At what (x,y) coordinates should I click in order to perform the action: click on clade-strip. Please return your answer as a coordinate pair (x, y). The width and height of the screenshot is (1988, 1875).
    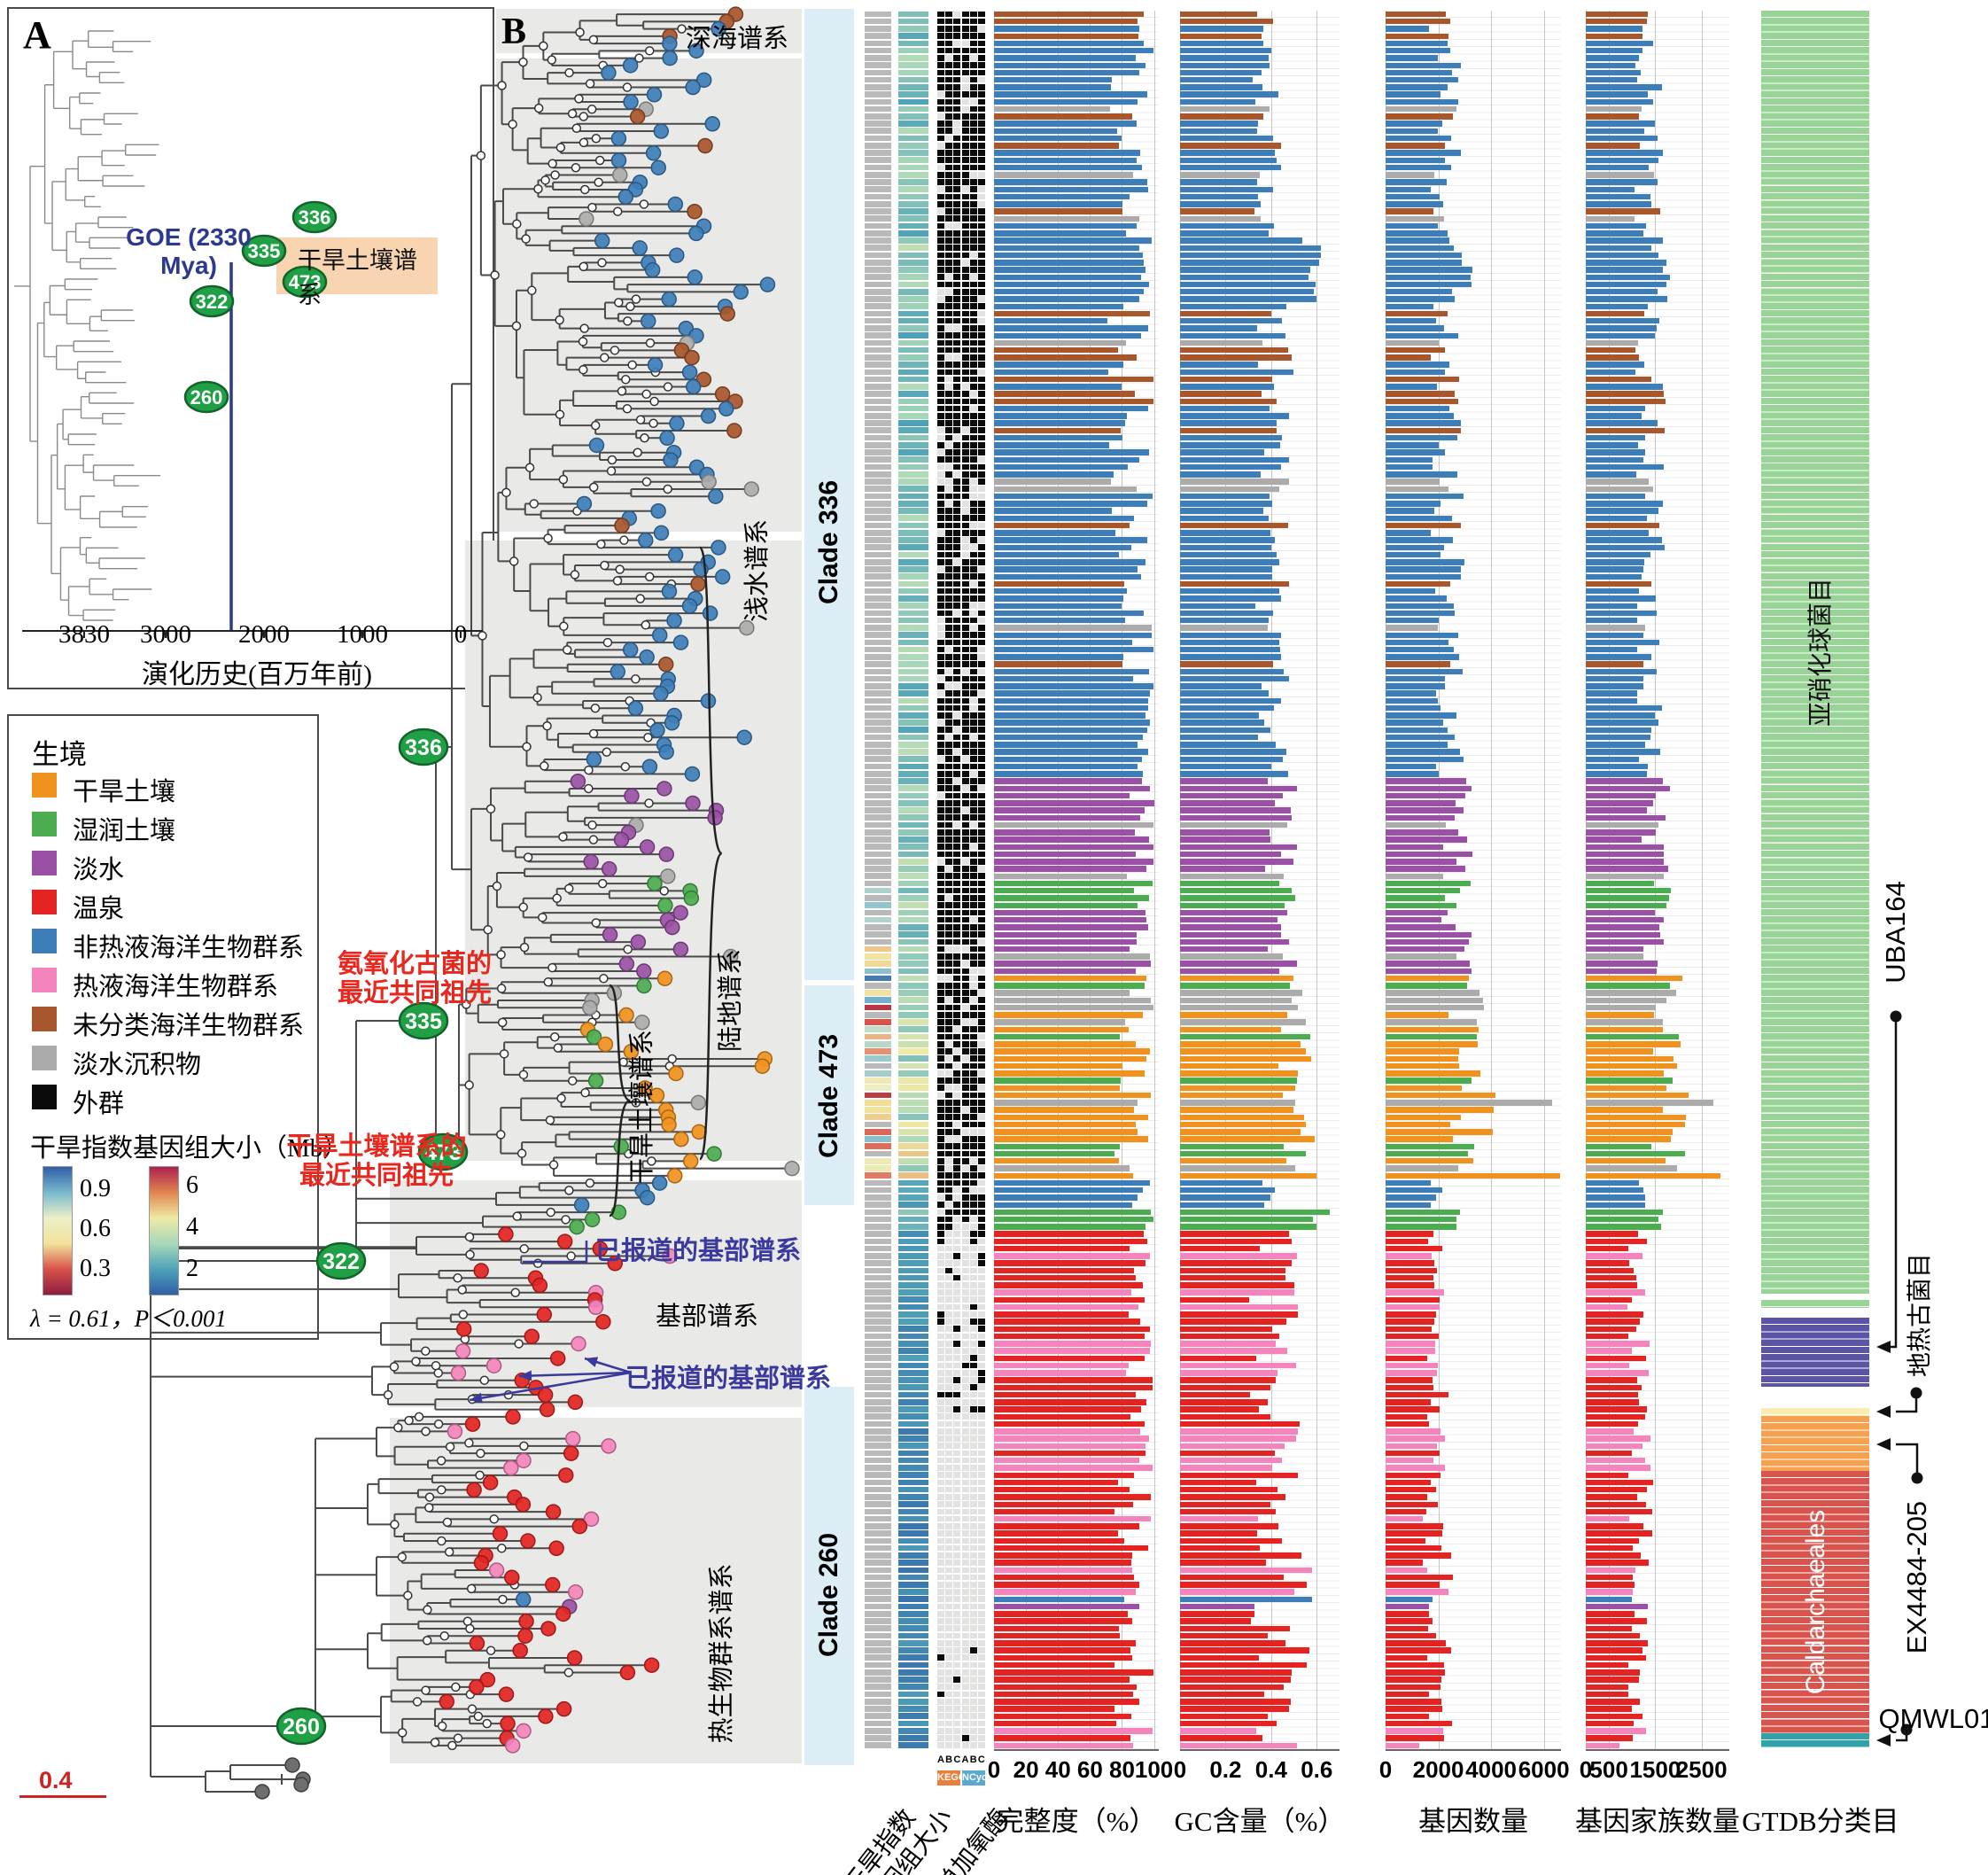
    Looking at the image, I should click on (829, 494).